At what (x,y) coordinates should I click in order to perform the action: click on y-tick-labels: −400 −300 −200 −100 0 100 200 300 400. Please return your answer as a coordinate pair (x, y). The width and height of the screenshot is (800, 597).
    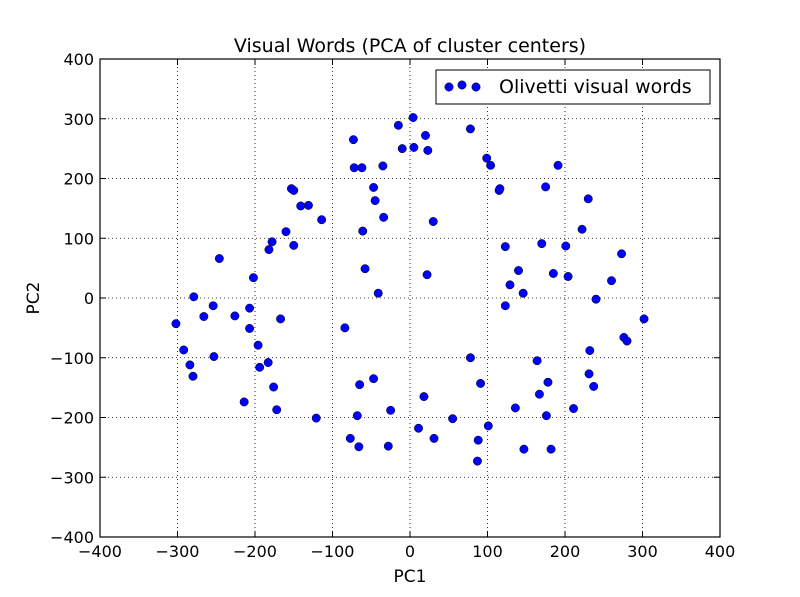
    Looking at the image, I should click on (72, 298).